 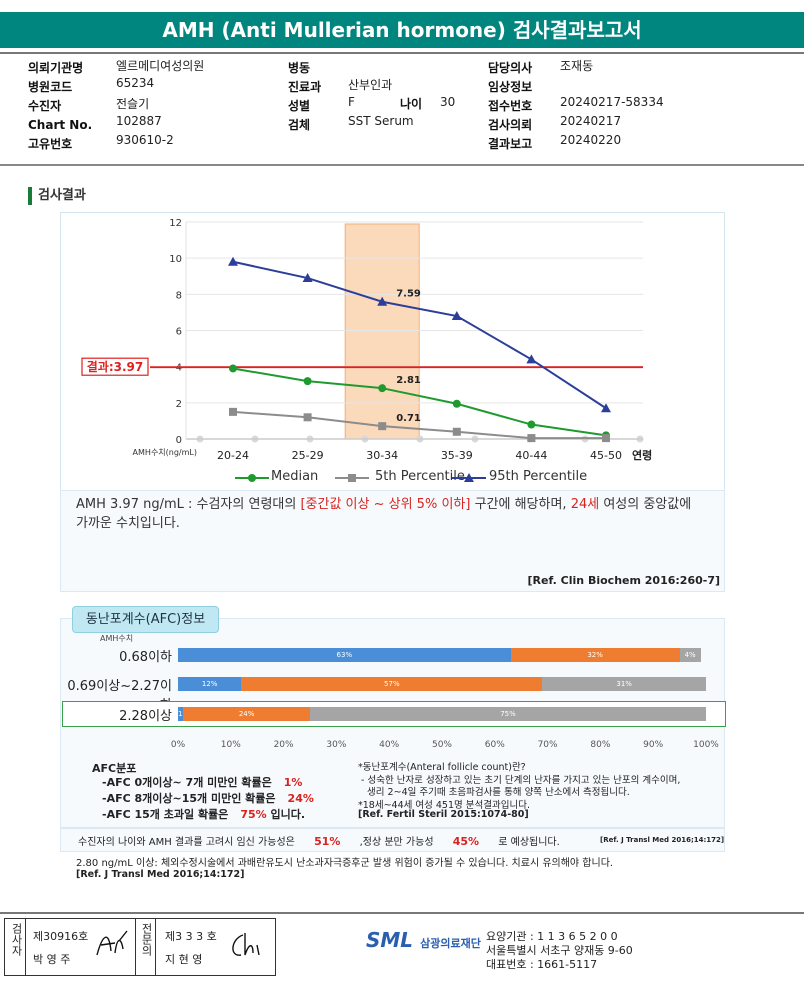 I want to click on info-label: 진료과, so click(x=305, y=87).